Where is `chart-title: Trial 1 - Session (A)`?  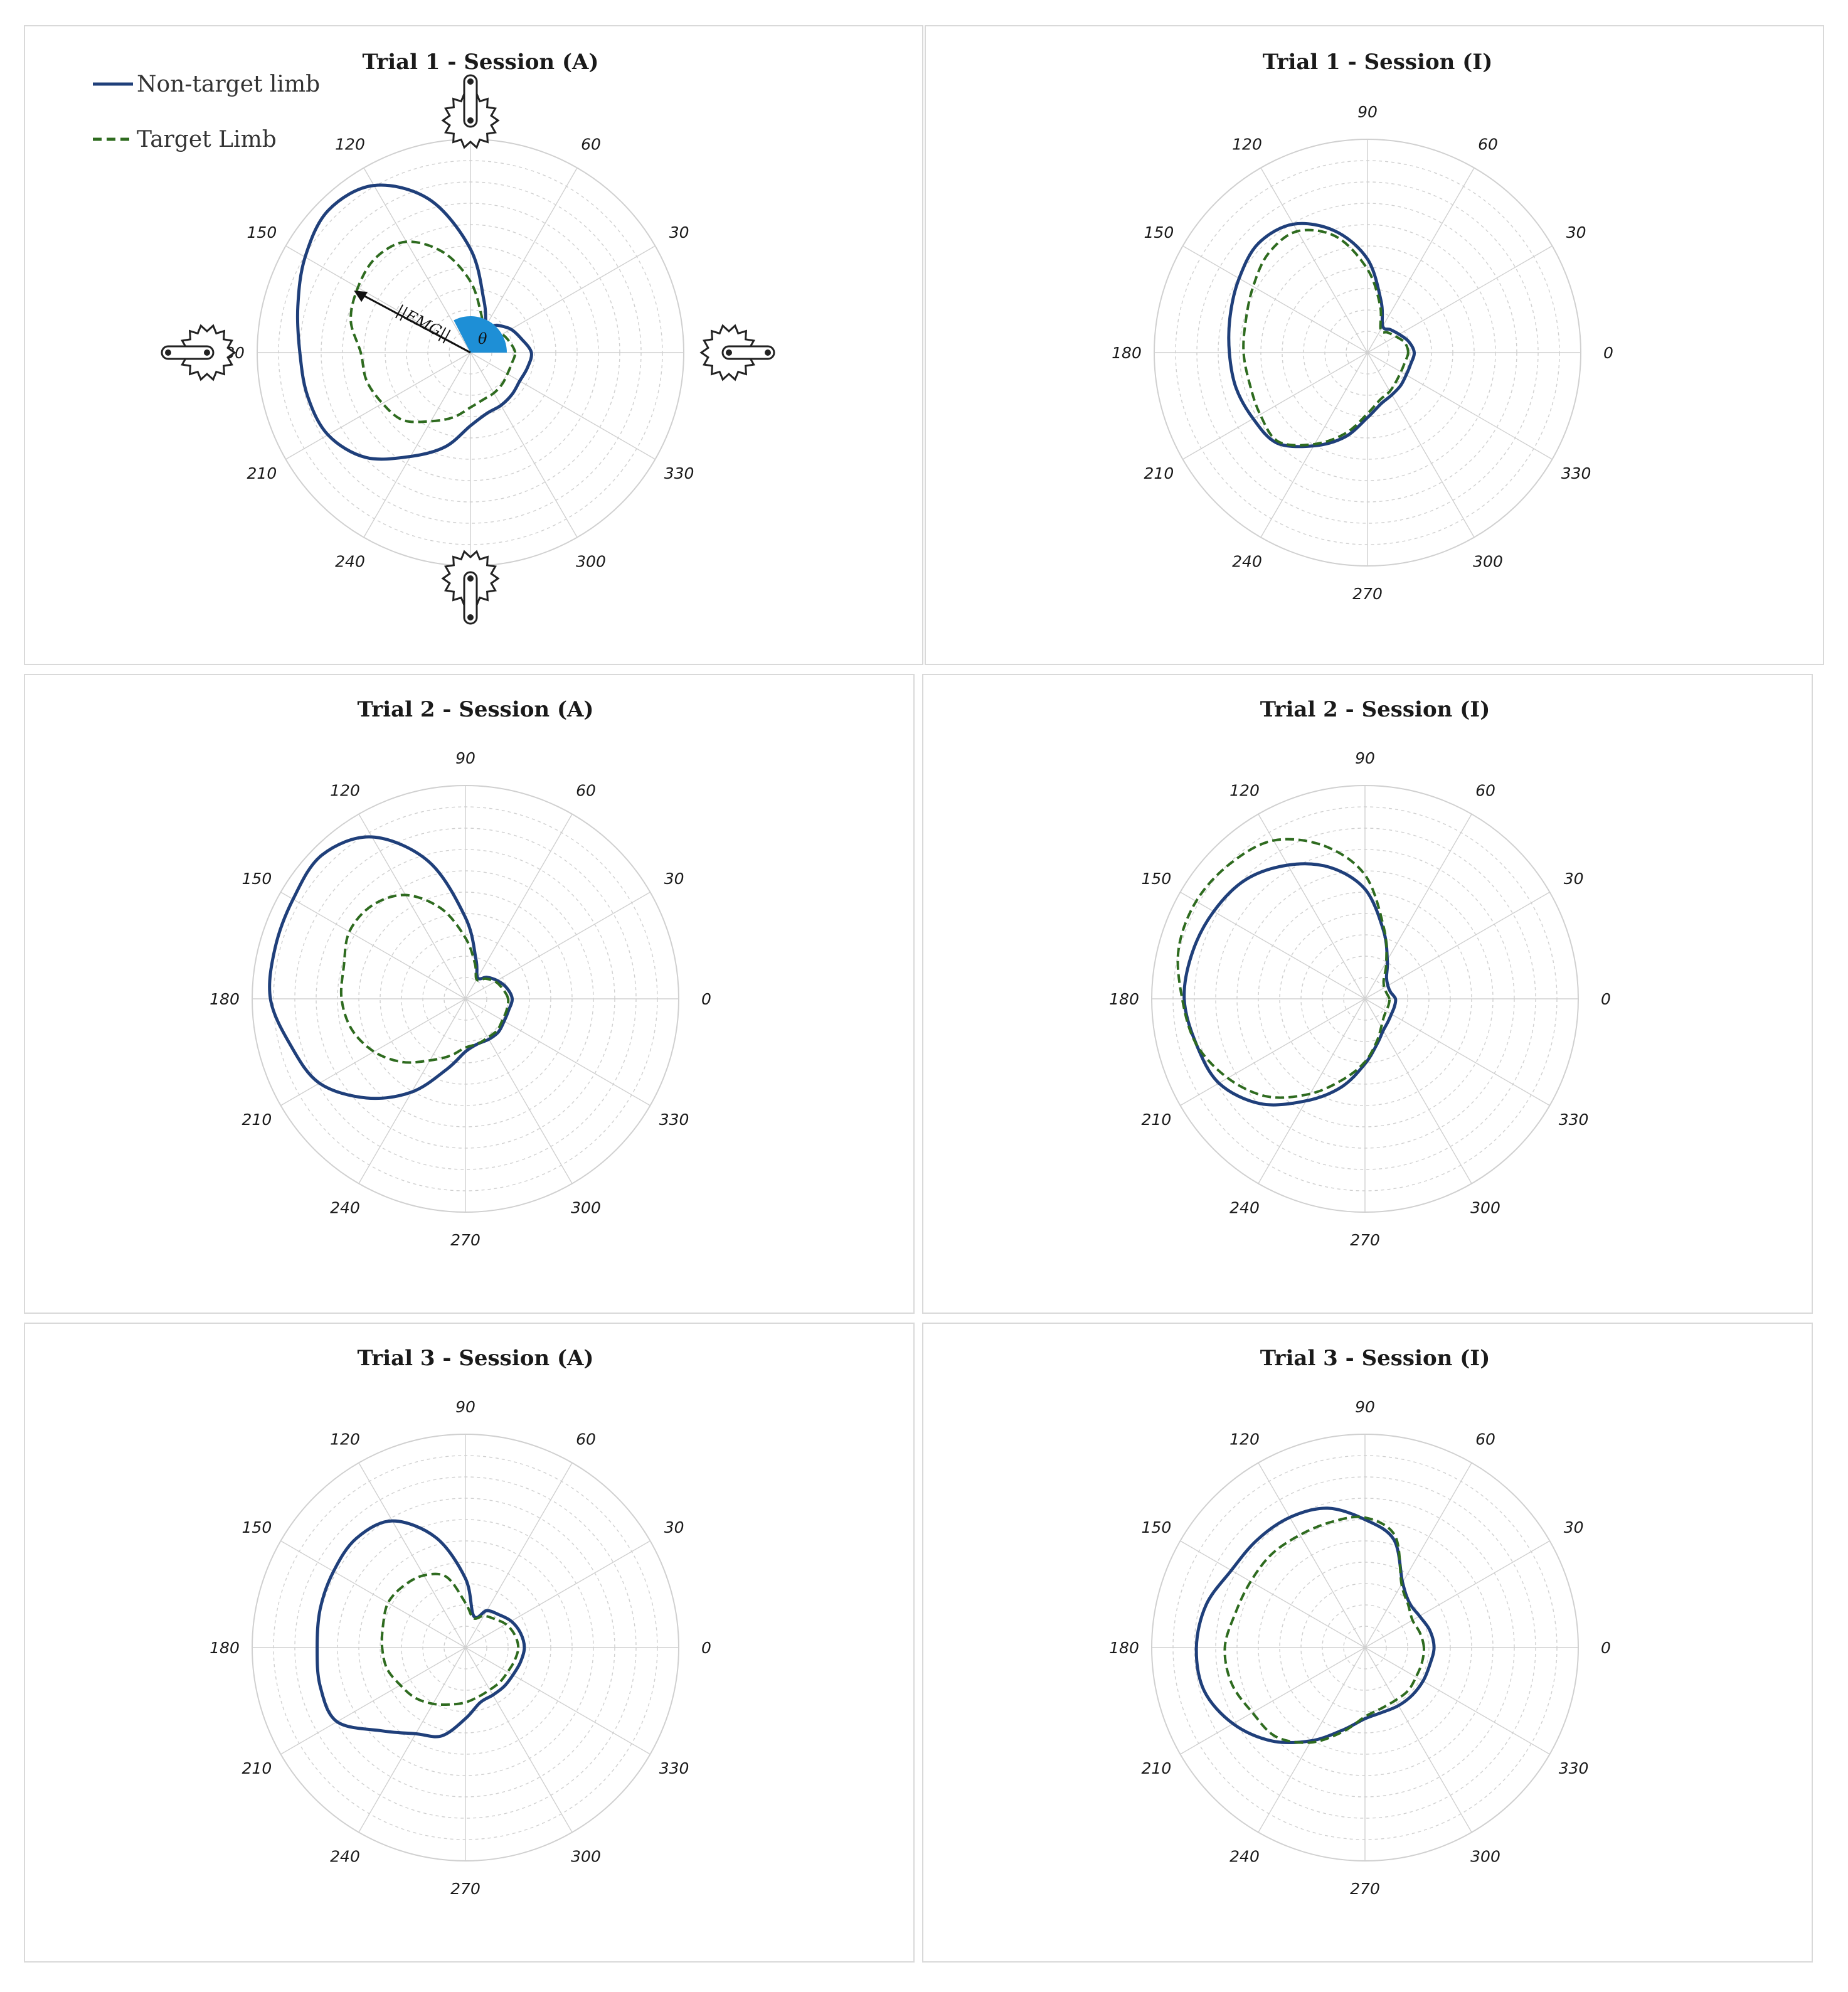 chart-title: Trial 1 - Session (A) is located at coordinates (480, 62).